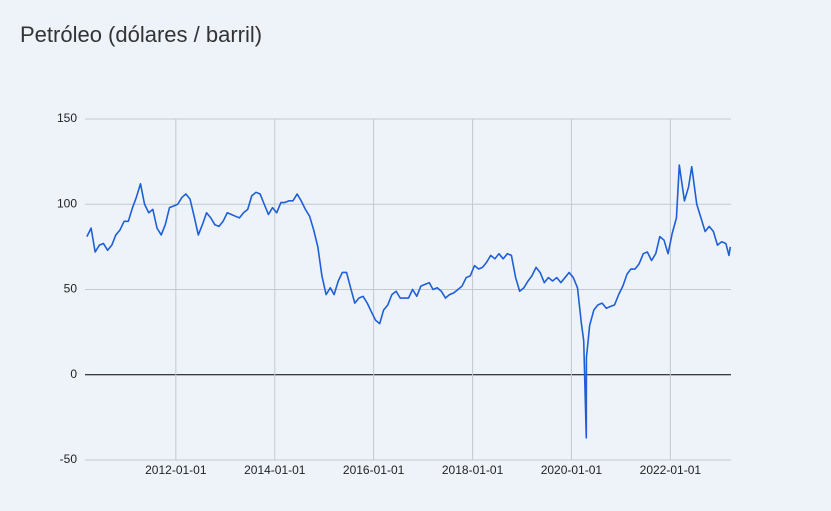  I want to click on chart-title: Petróleo (dólares / barril), so click(141, 34).